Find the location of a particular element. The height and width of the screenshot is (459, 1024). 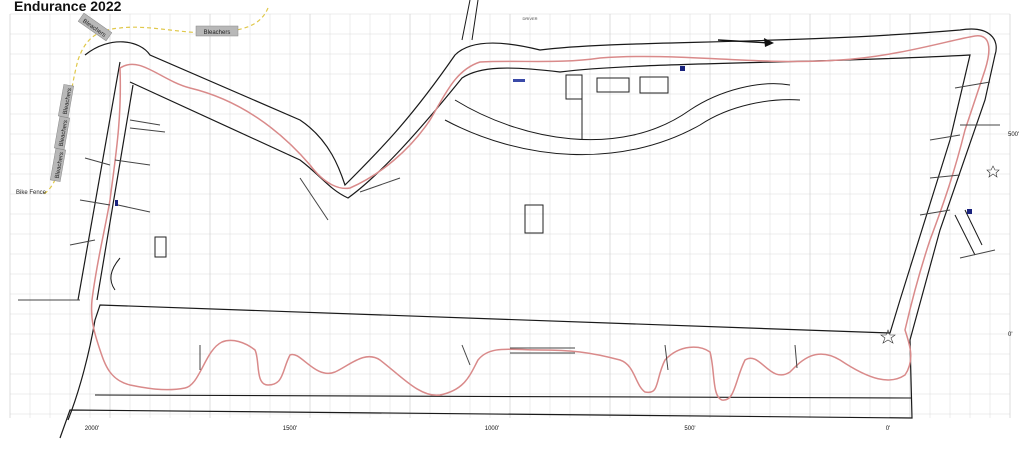

scale-x-label: 500' is located at coordinates (689, 429).